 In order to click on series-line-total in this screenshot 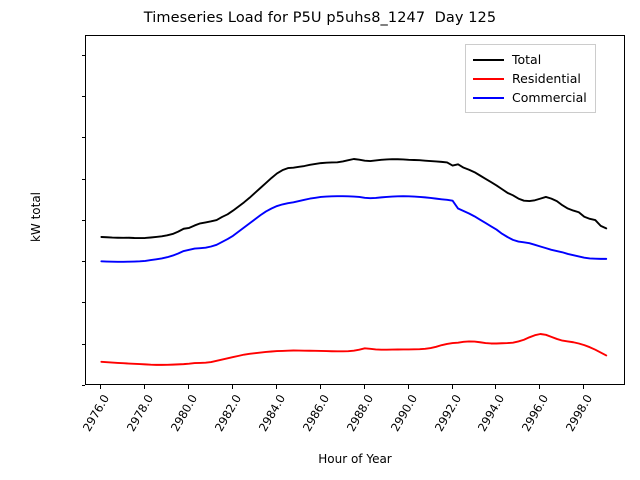, I will do `click(354, 199)`.